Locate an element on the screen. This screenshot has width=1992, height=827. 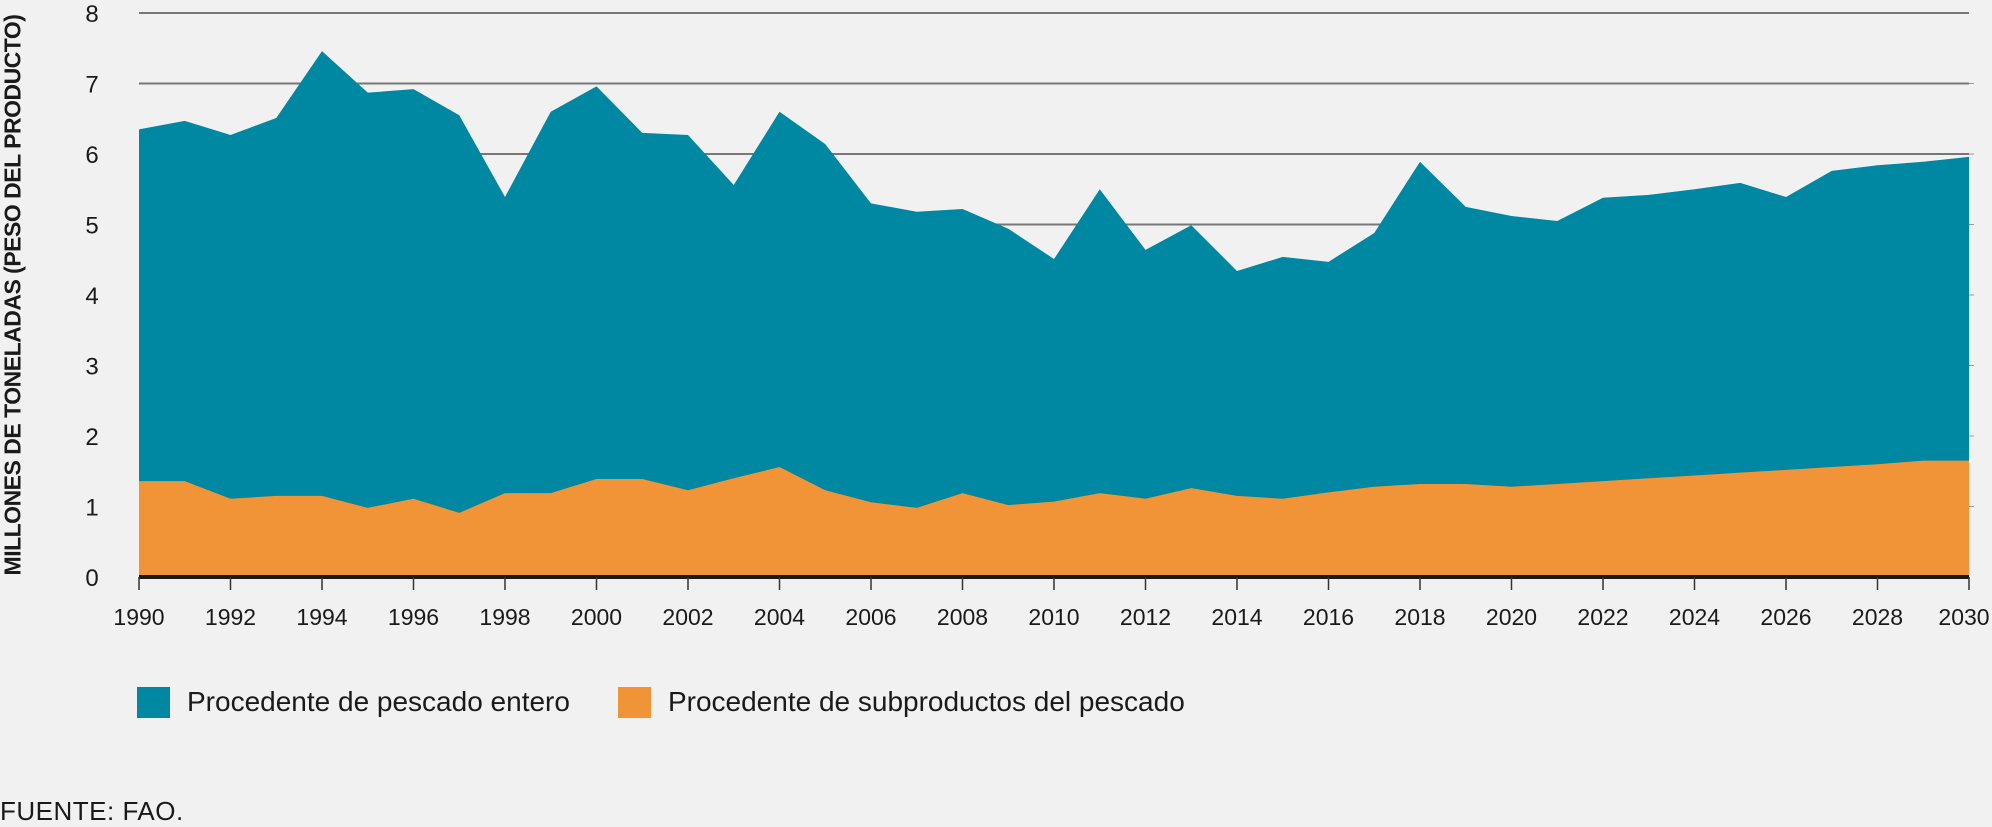
x-tick-label: 2018 is located at coordinates (1419, 617).